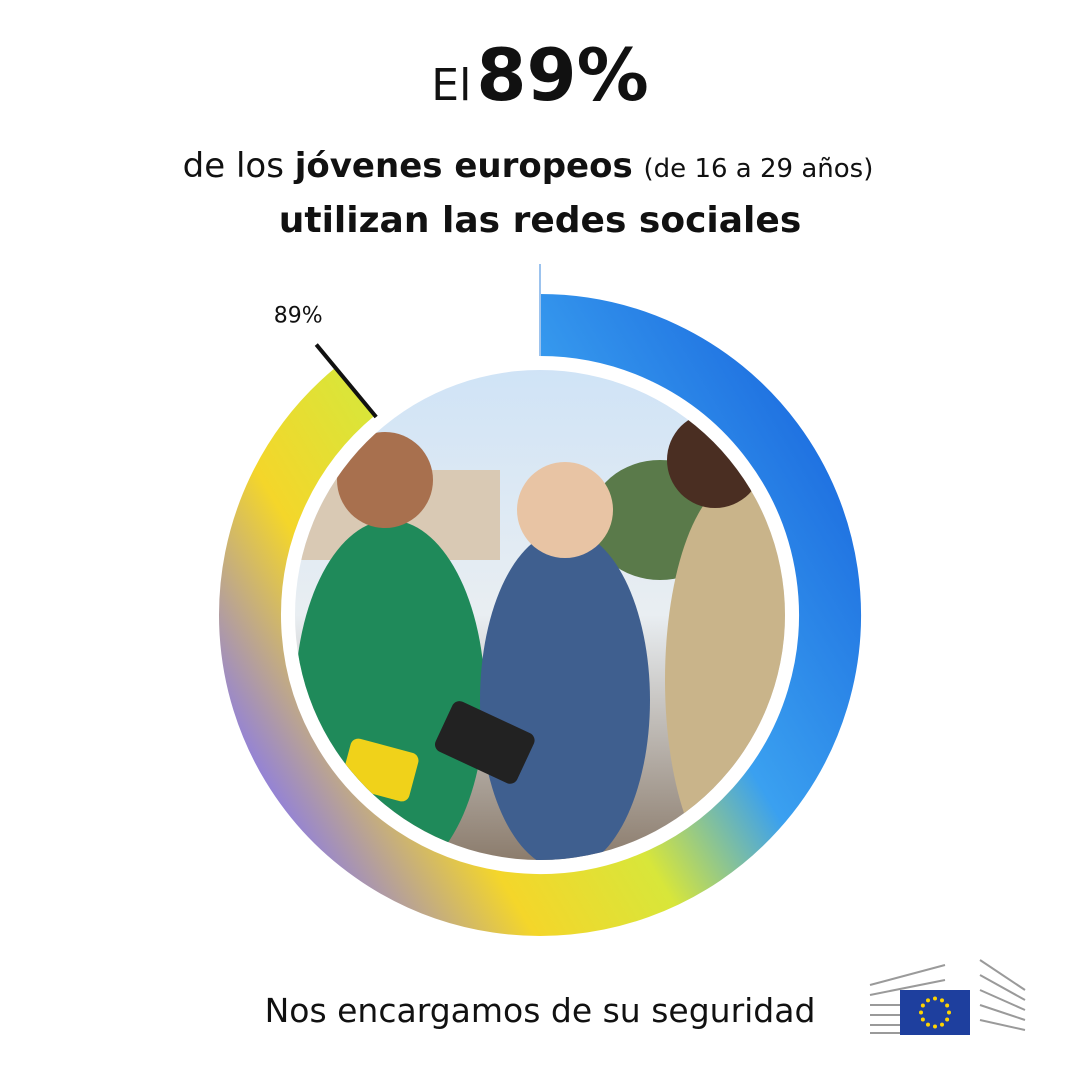  What do you see at coordinates (298, 316) in the screenshot?
I see `value-label: 89%` at bounding box center [298, 316].